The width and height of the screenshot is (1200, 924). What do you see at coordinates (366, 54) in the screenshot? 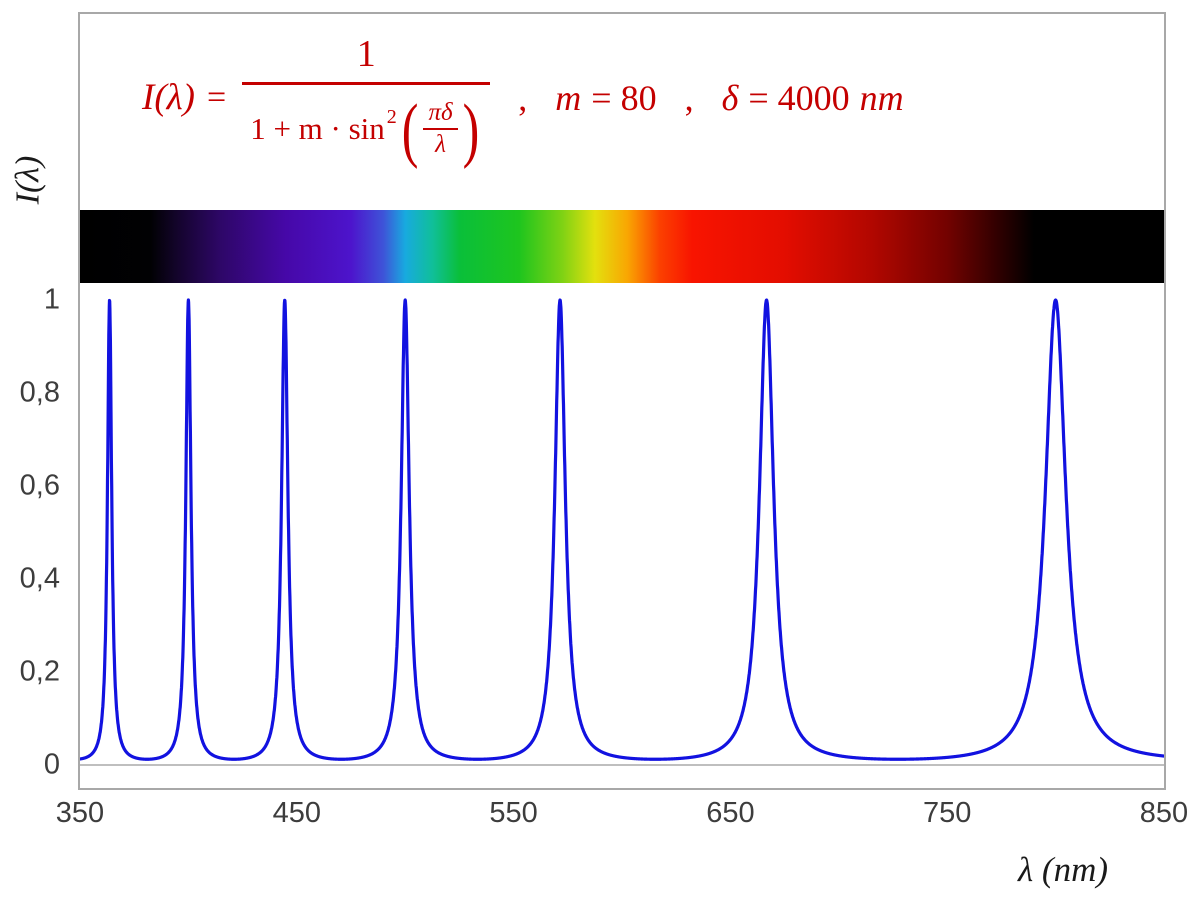
I see `fraction-numerator: 1` at bounding box center [366, 54].